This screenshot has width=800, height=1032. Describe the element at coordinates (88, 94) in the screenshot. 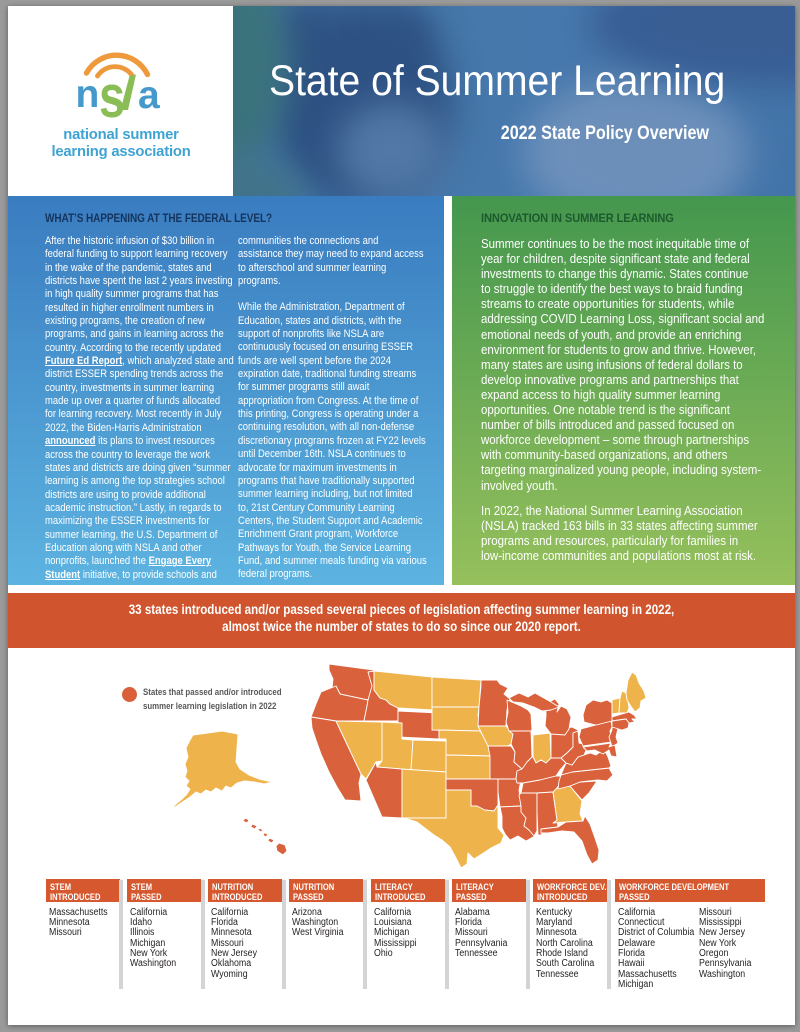

I see `svg-text: n` at that location.